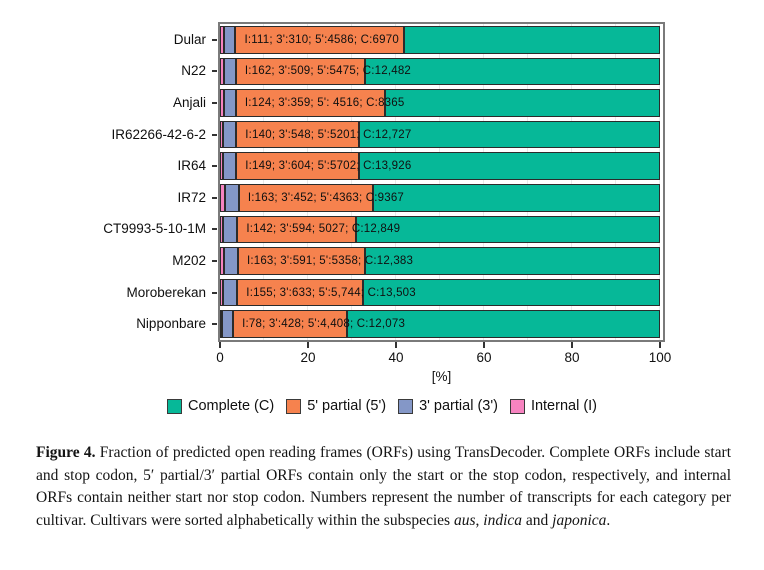  I want to click on bar-row-ir64: I:149; 3':604; 5':5702; C:13,926, so click(440, 166).